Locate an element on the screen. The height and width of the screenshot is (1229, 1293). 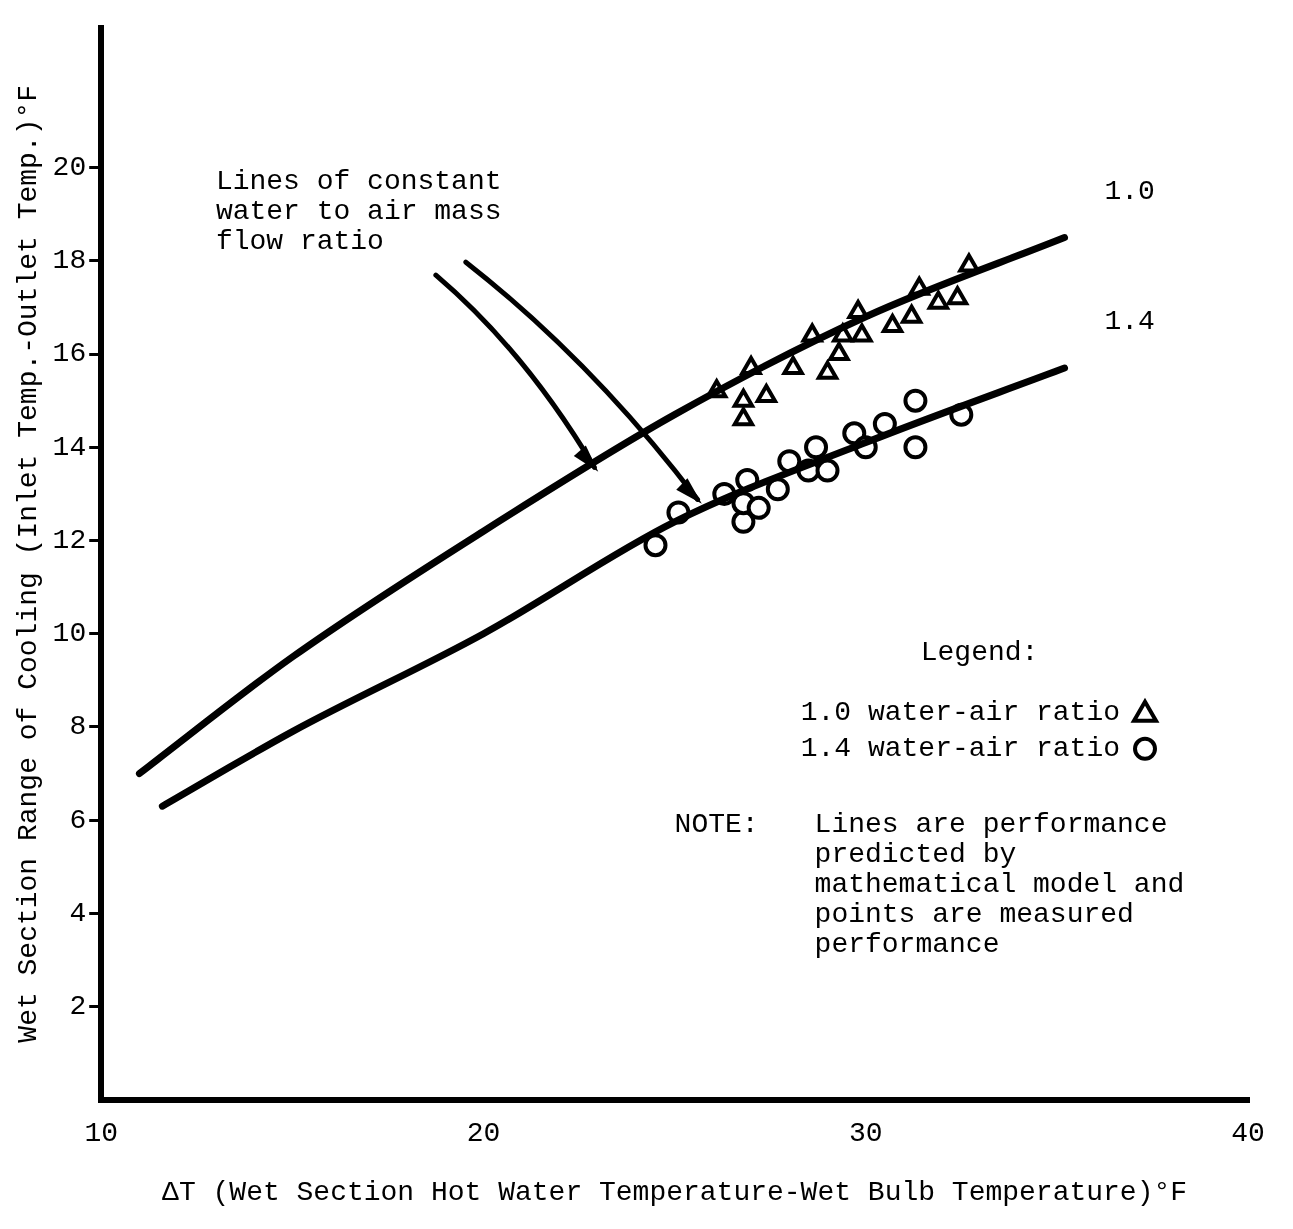
y-tick-label: 2 is located at coordinates (78, 1006).